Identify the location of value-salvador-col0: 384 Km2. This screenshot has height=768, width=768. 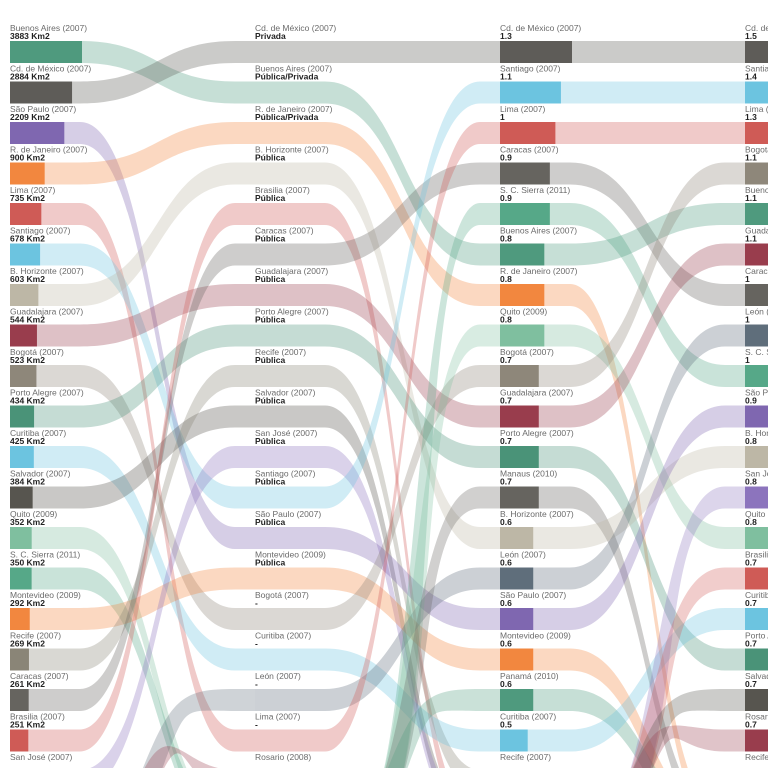
(27, 482).